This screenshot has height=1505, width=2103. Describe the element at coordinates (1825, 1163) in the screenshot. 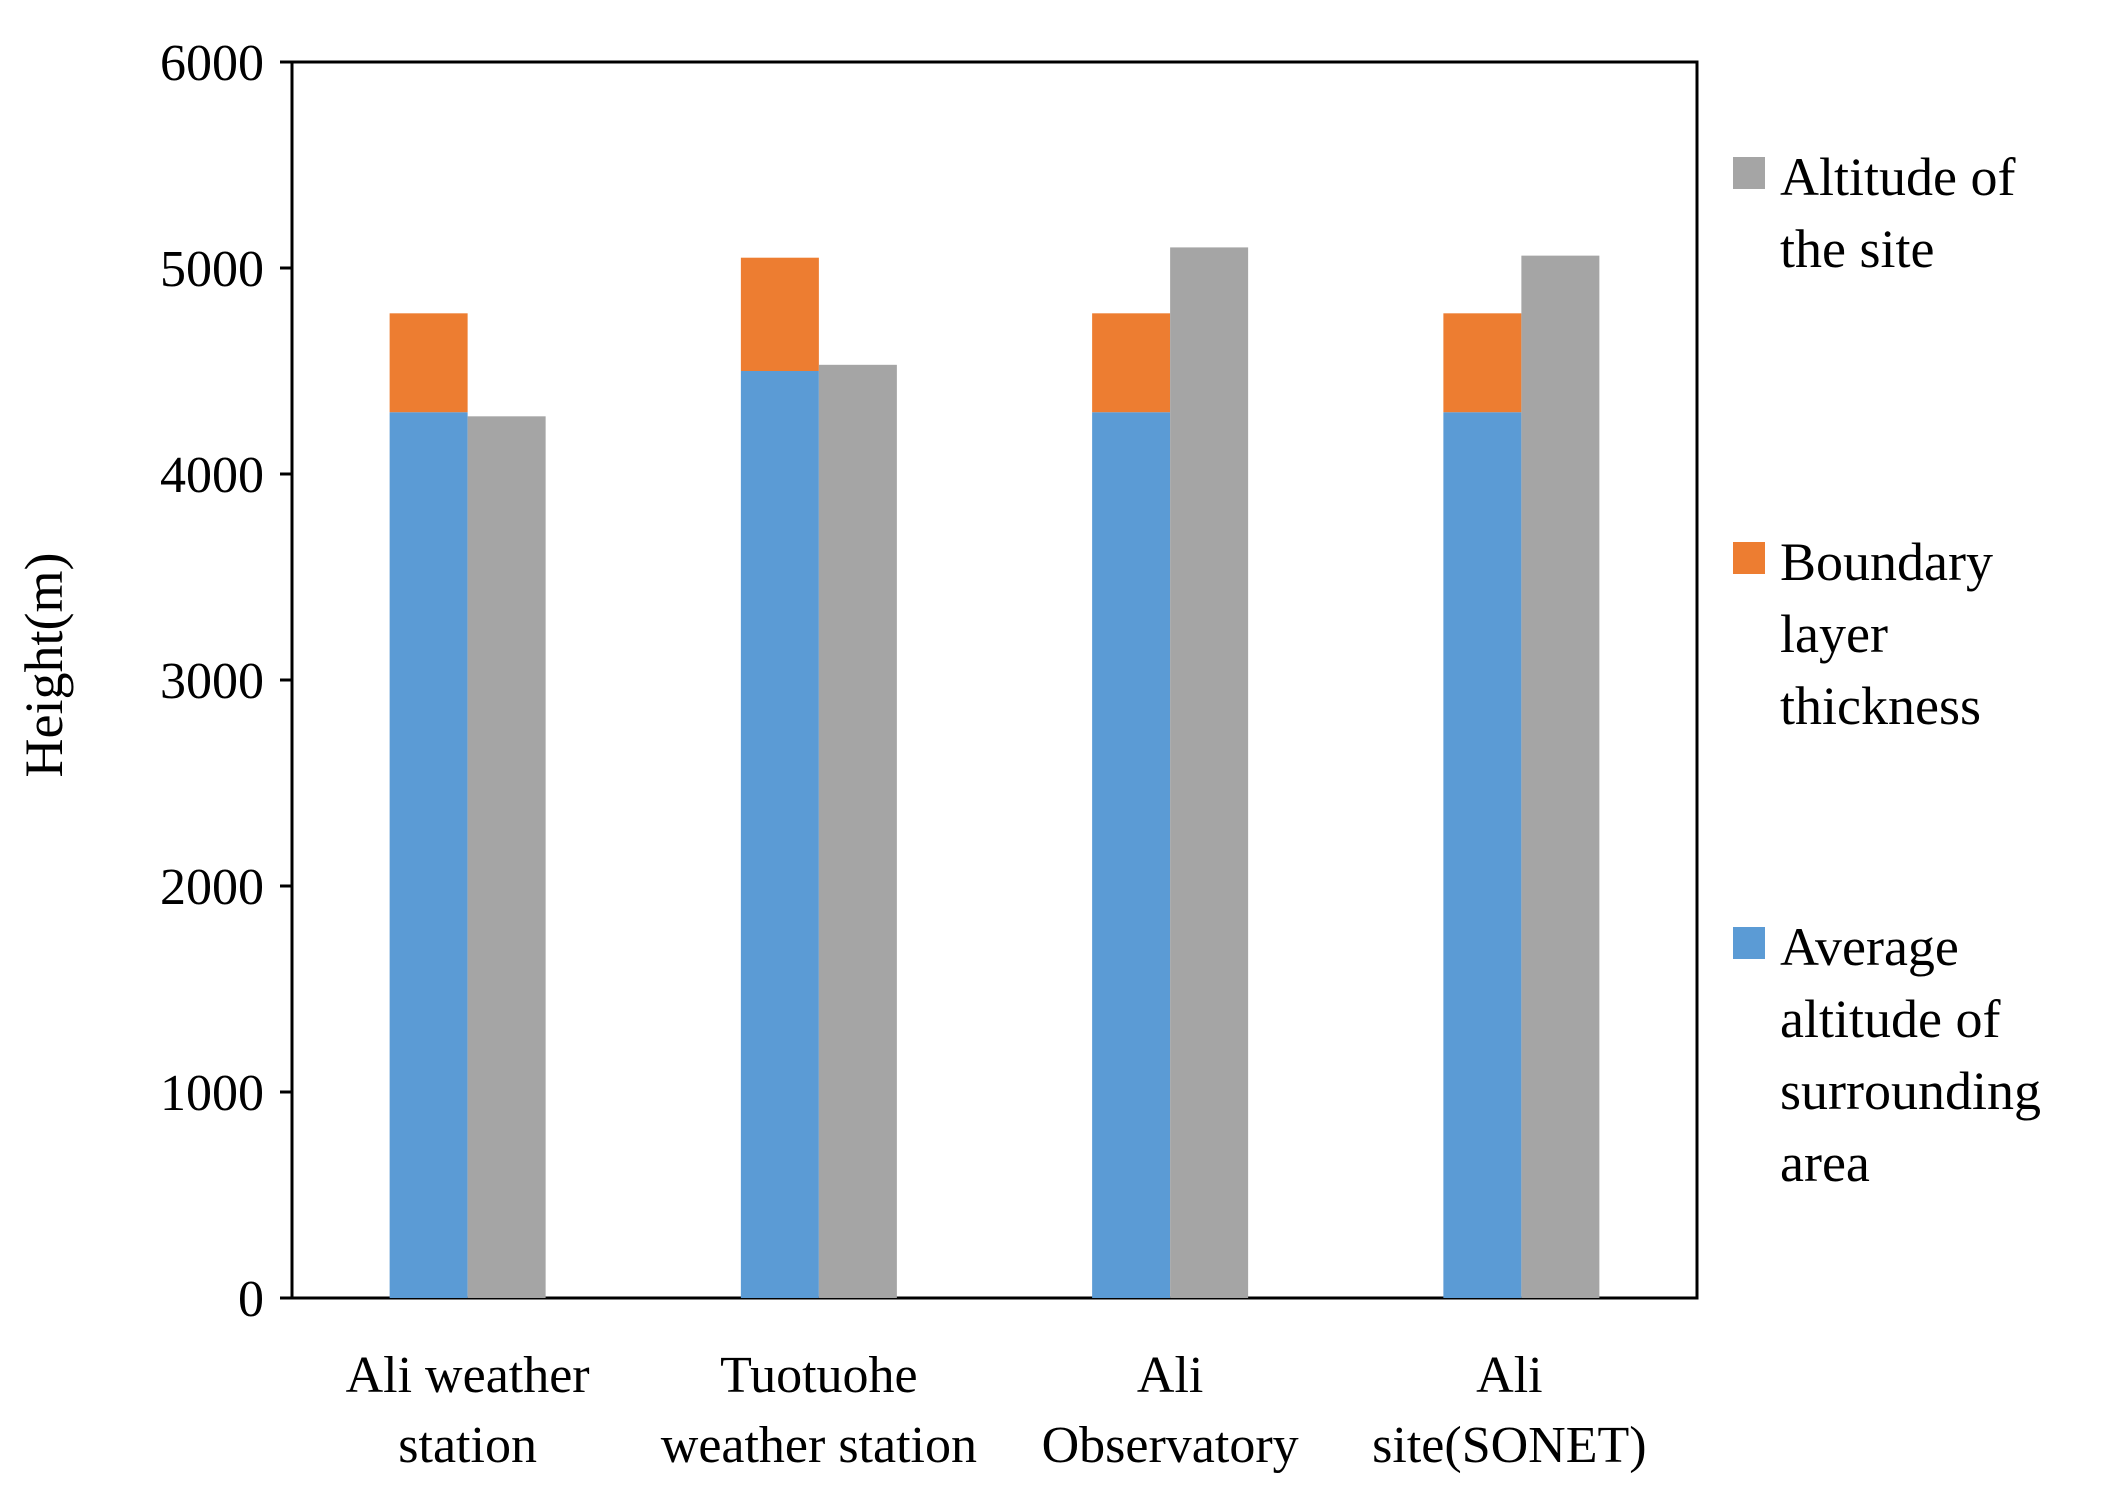

I see `legend-label: area` at that location.